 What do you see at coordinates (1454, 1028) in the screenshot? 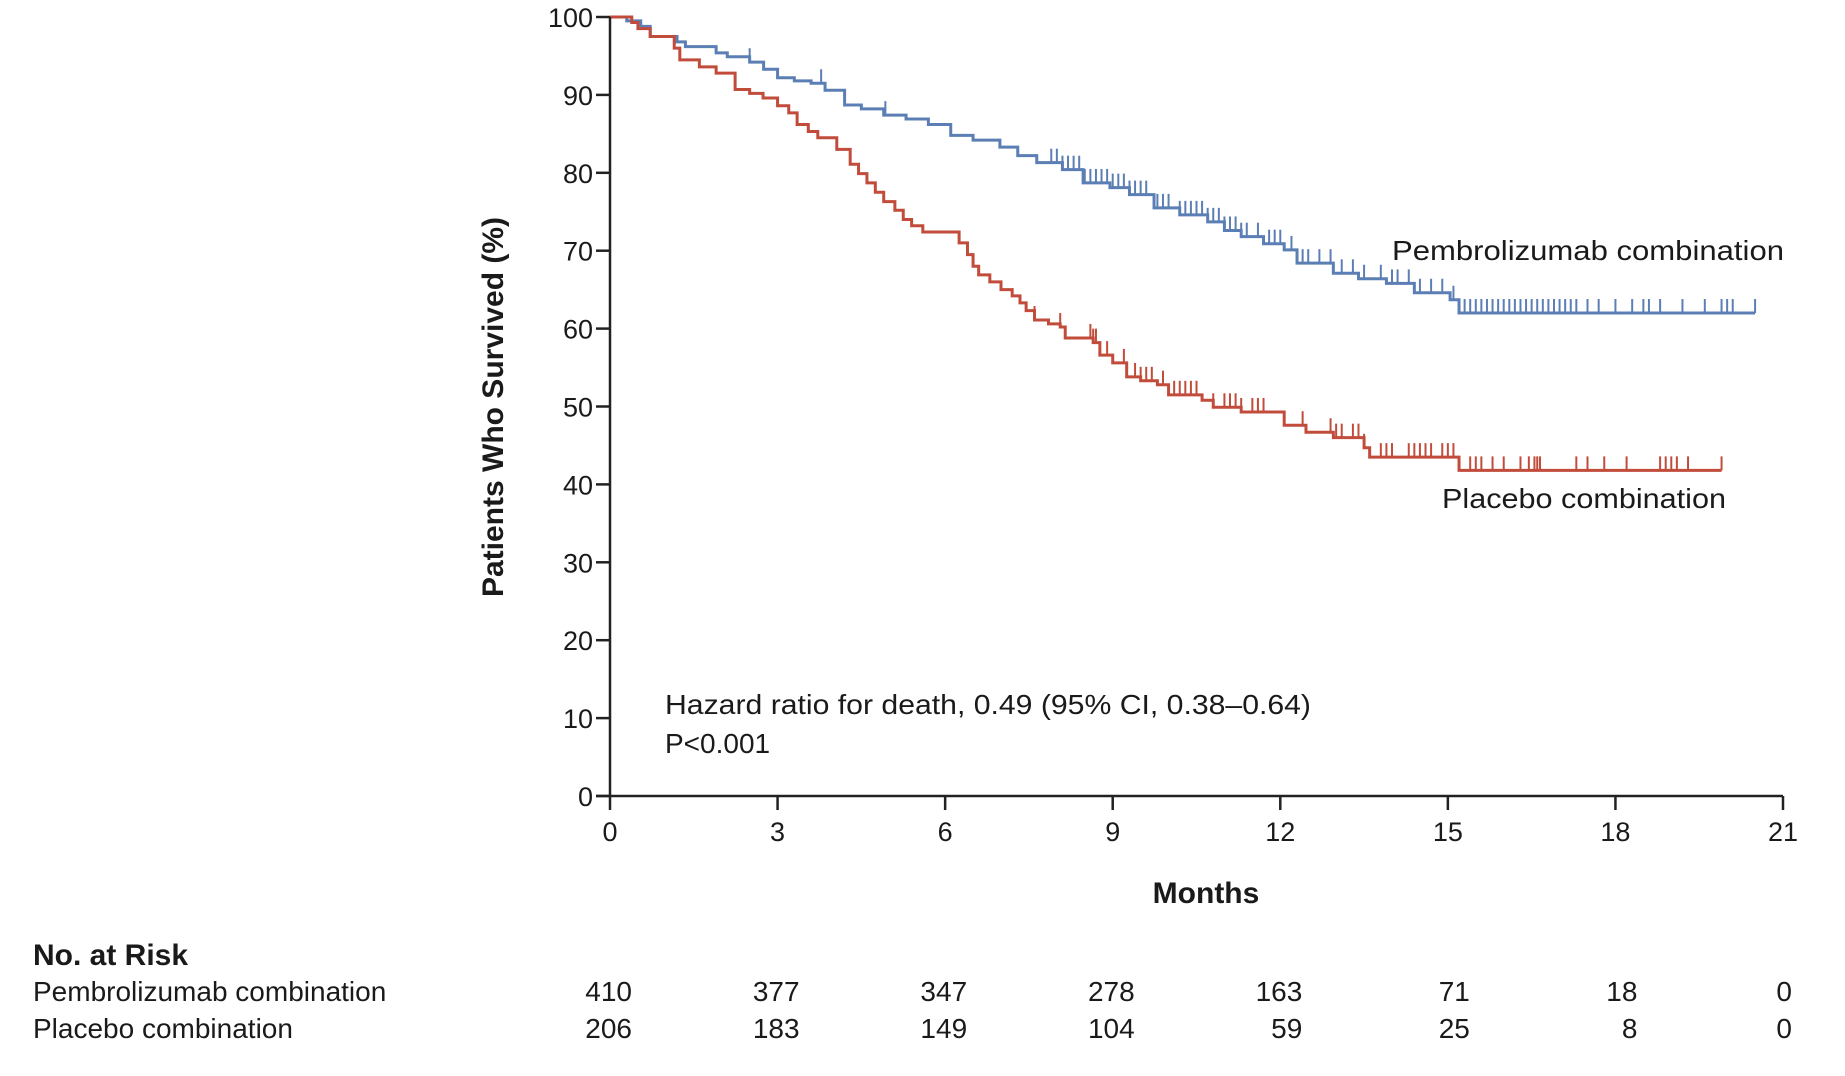
I see `risk-value: 25` at bounding box center [1454, 1028].